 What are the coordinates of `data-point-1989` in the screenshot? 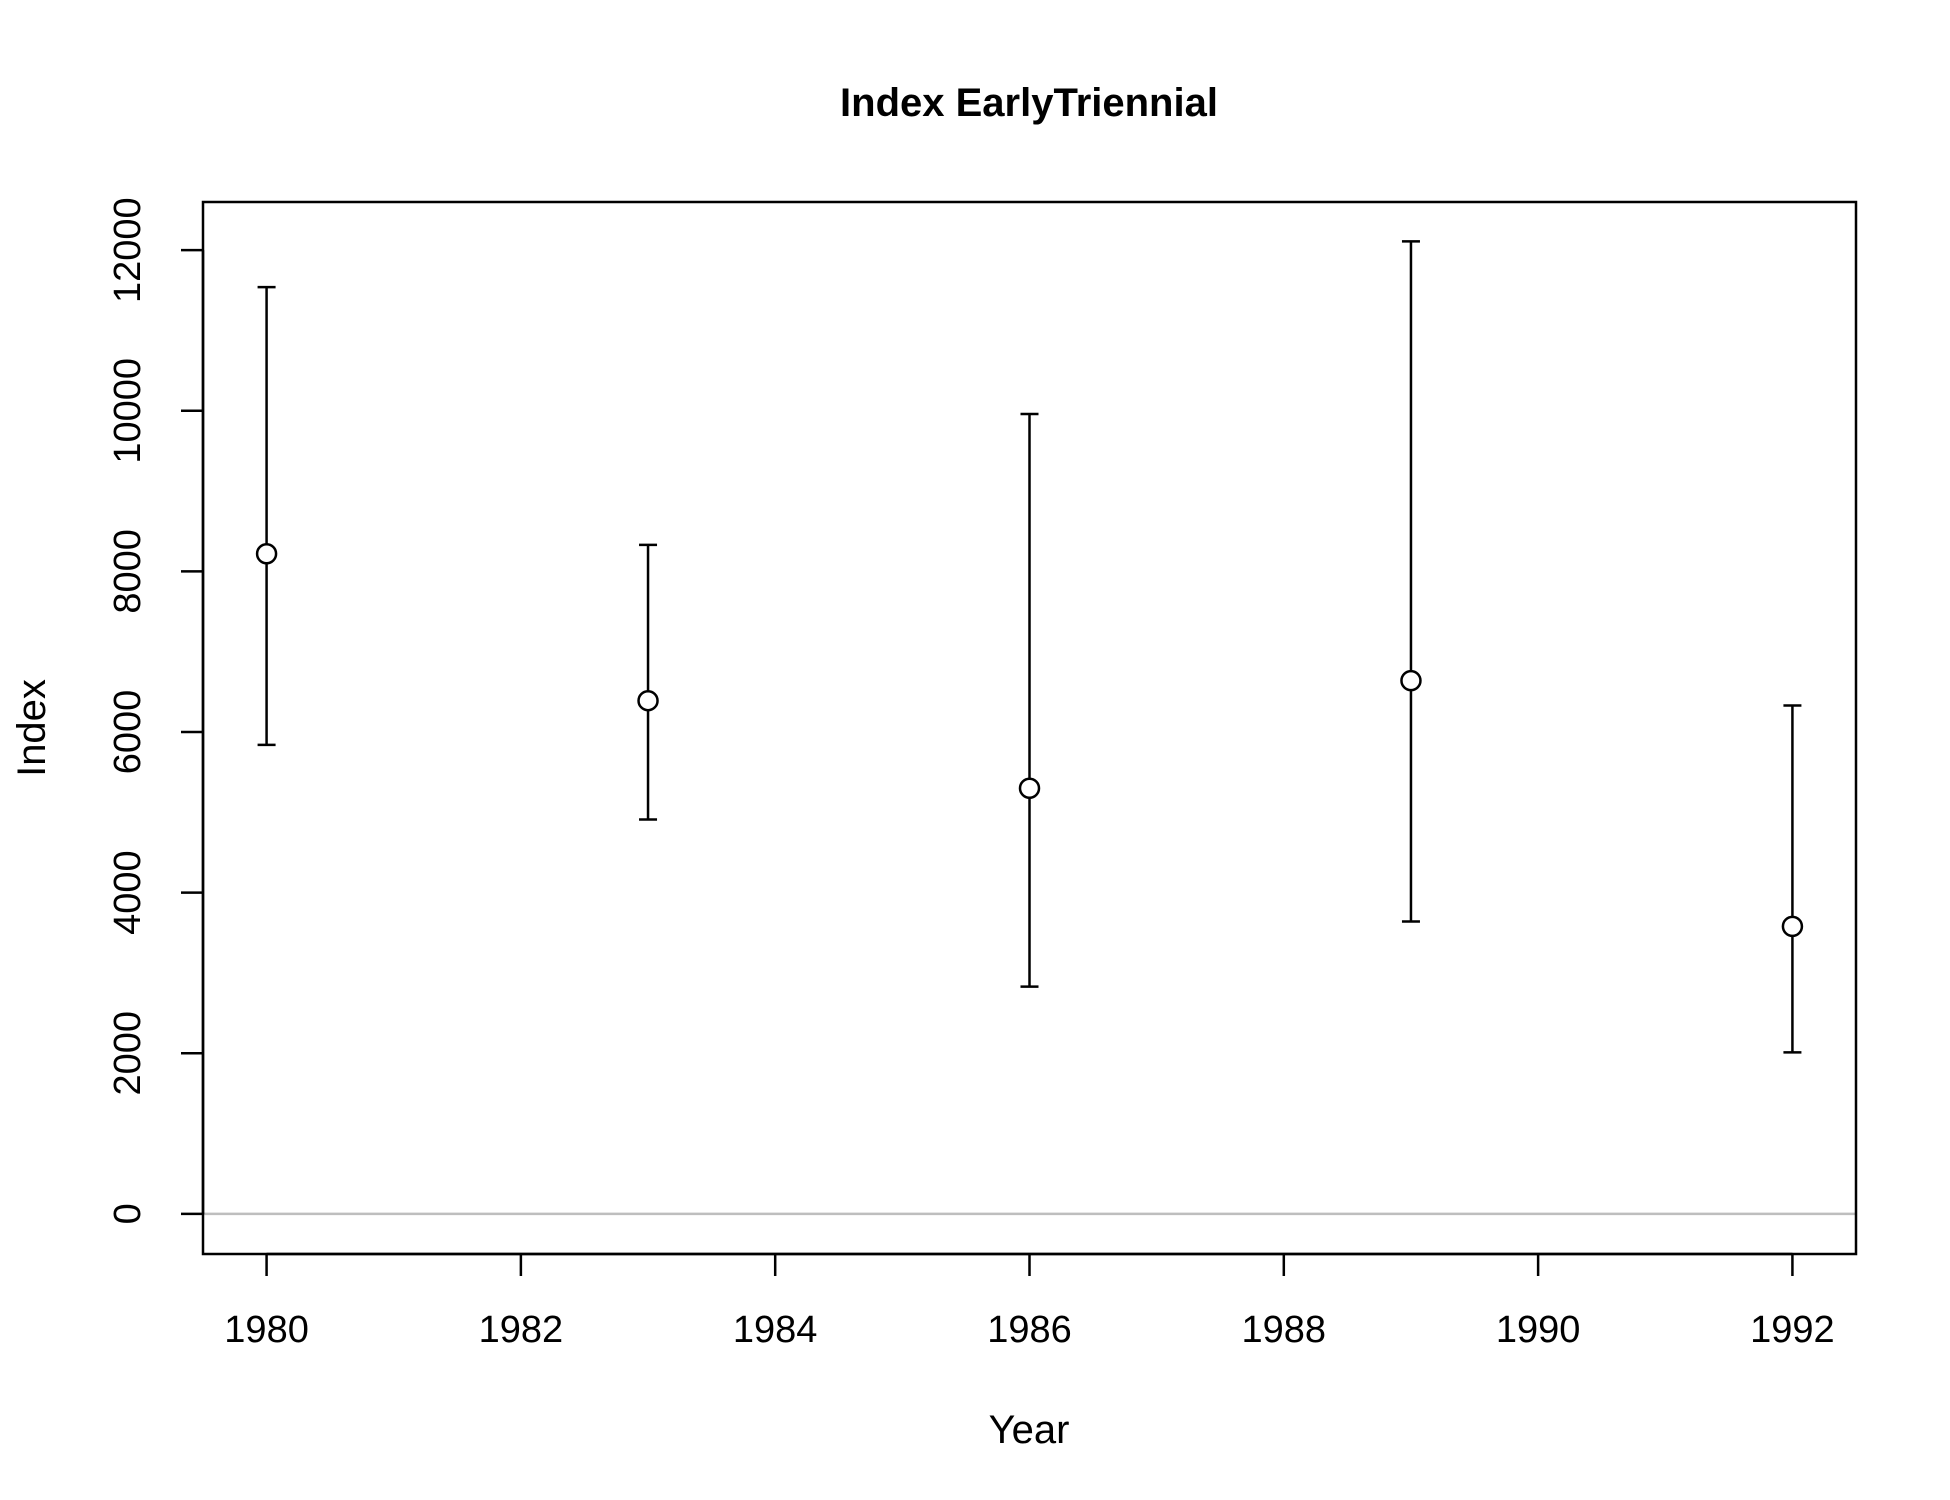 It's located at (1411, 680).